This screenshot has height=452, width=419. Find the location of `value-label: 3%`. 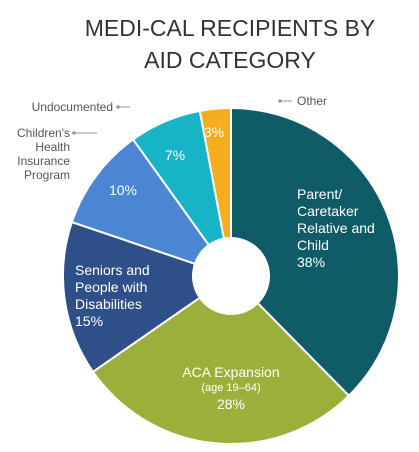

value-label: 3% is located at coordinates (214, 132).